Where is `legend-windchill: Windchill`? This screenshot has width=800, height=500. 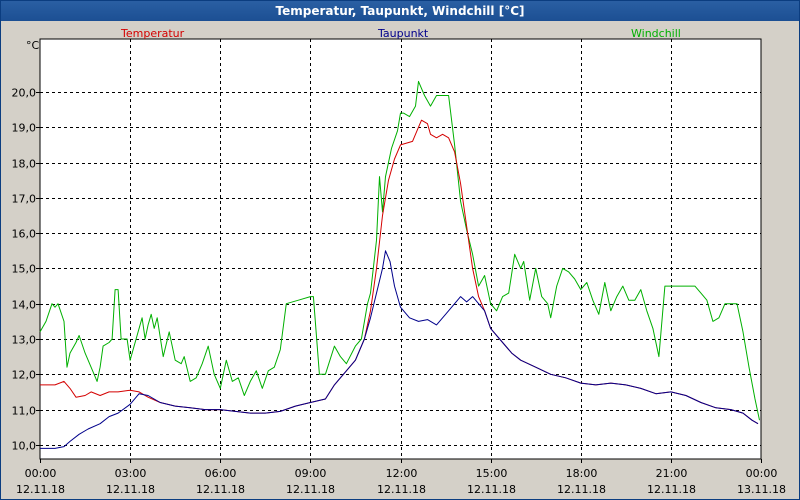
legend-windchill: Windchill is located at coordinates (656, 33).